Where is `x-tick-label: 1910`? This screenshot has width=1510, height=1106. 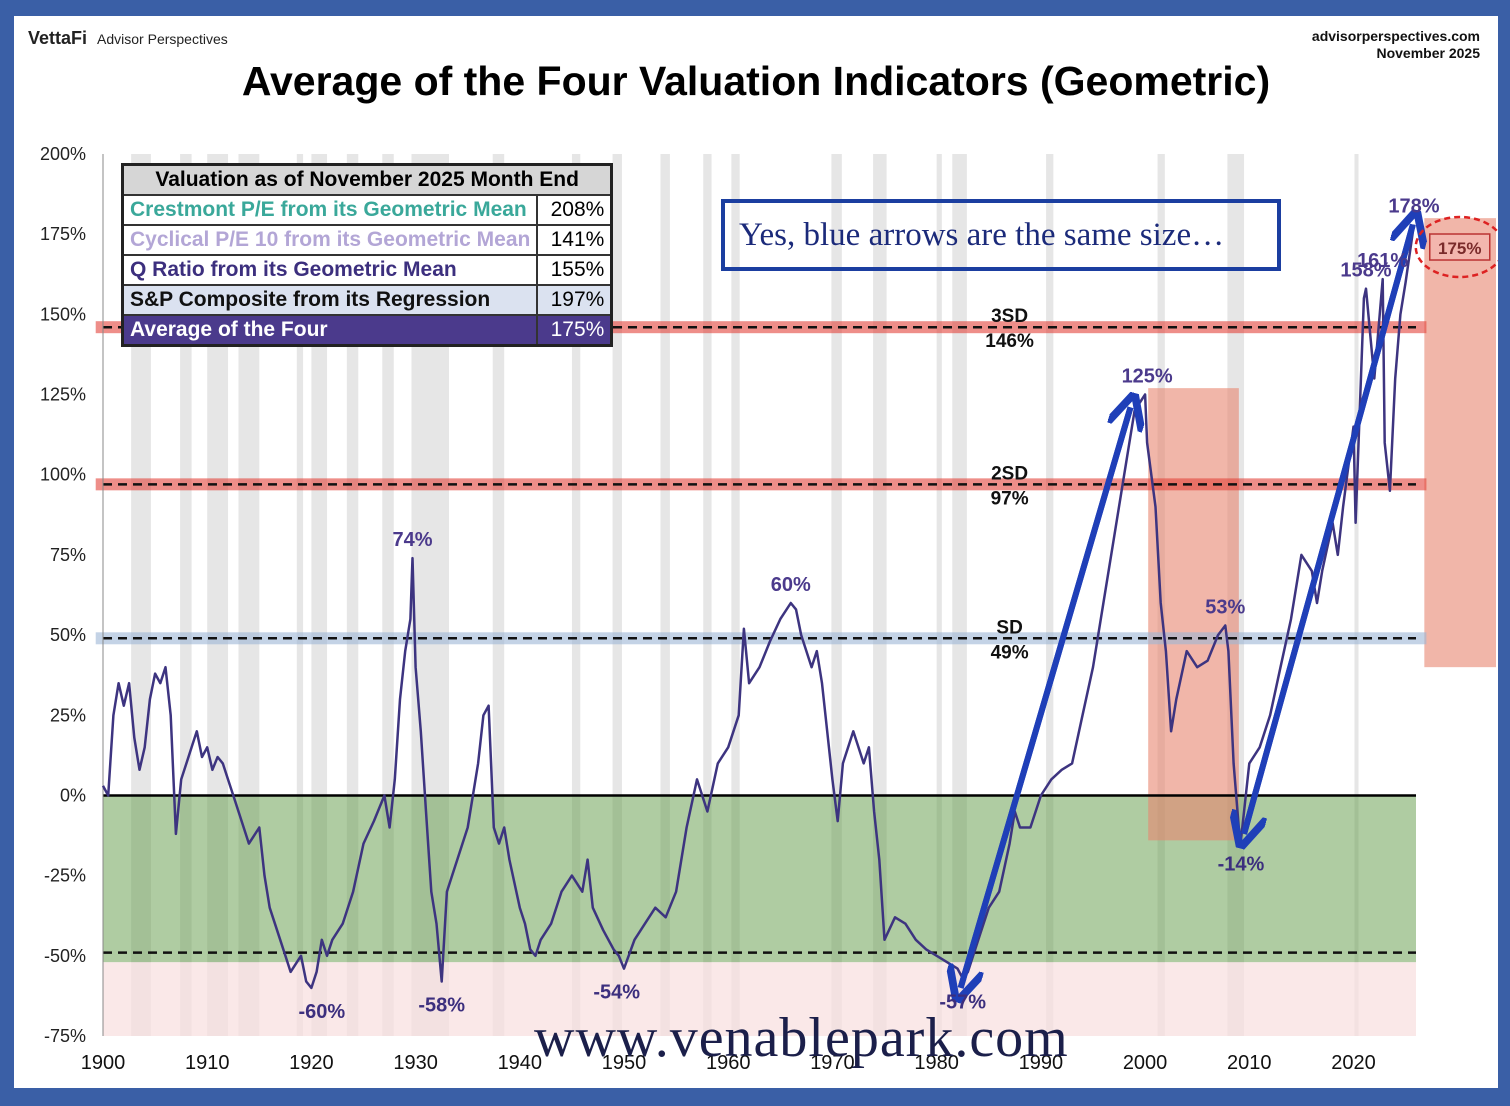
x-tick-label: 1910 is located at coordinates (207, 1063).